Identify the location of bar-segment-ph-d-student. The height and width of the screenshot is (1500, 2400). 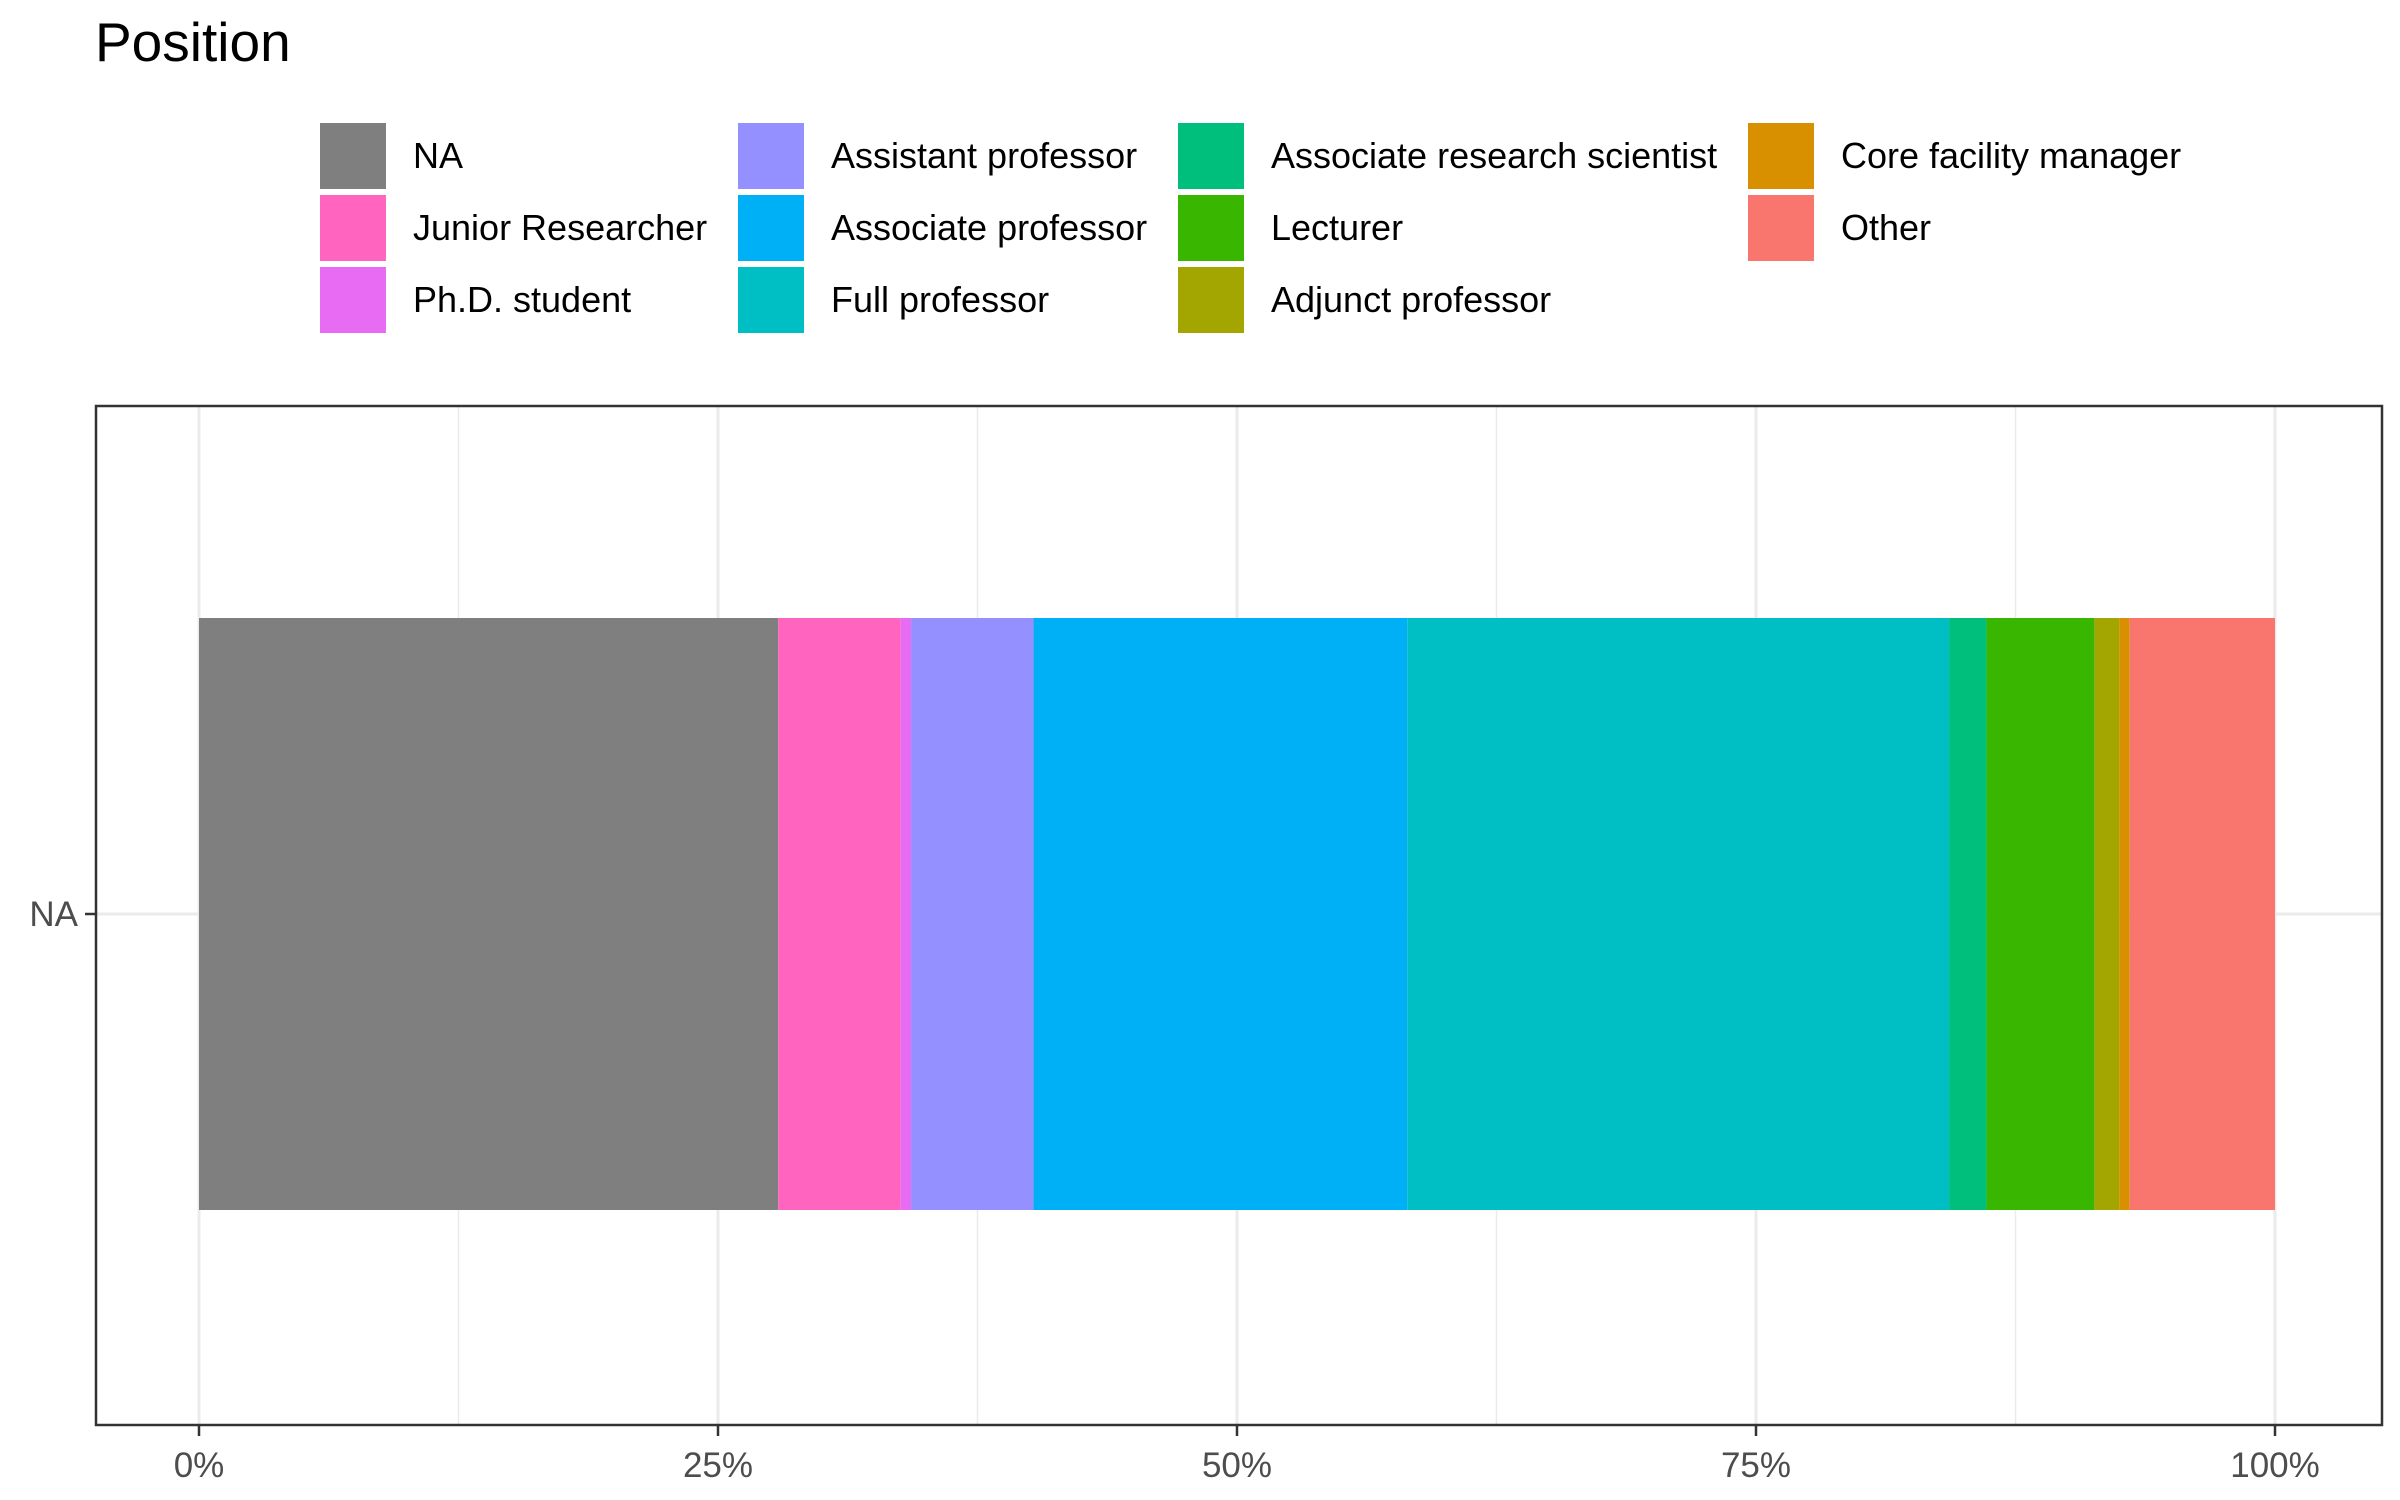
(906, 914).